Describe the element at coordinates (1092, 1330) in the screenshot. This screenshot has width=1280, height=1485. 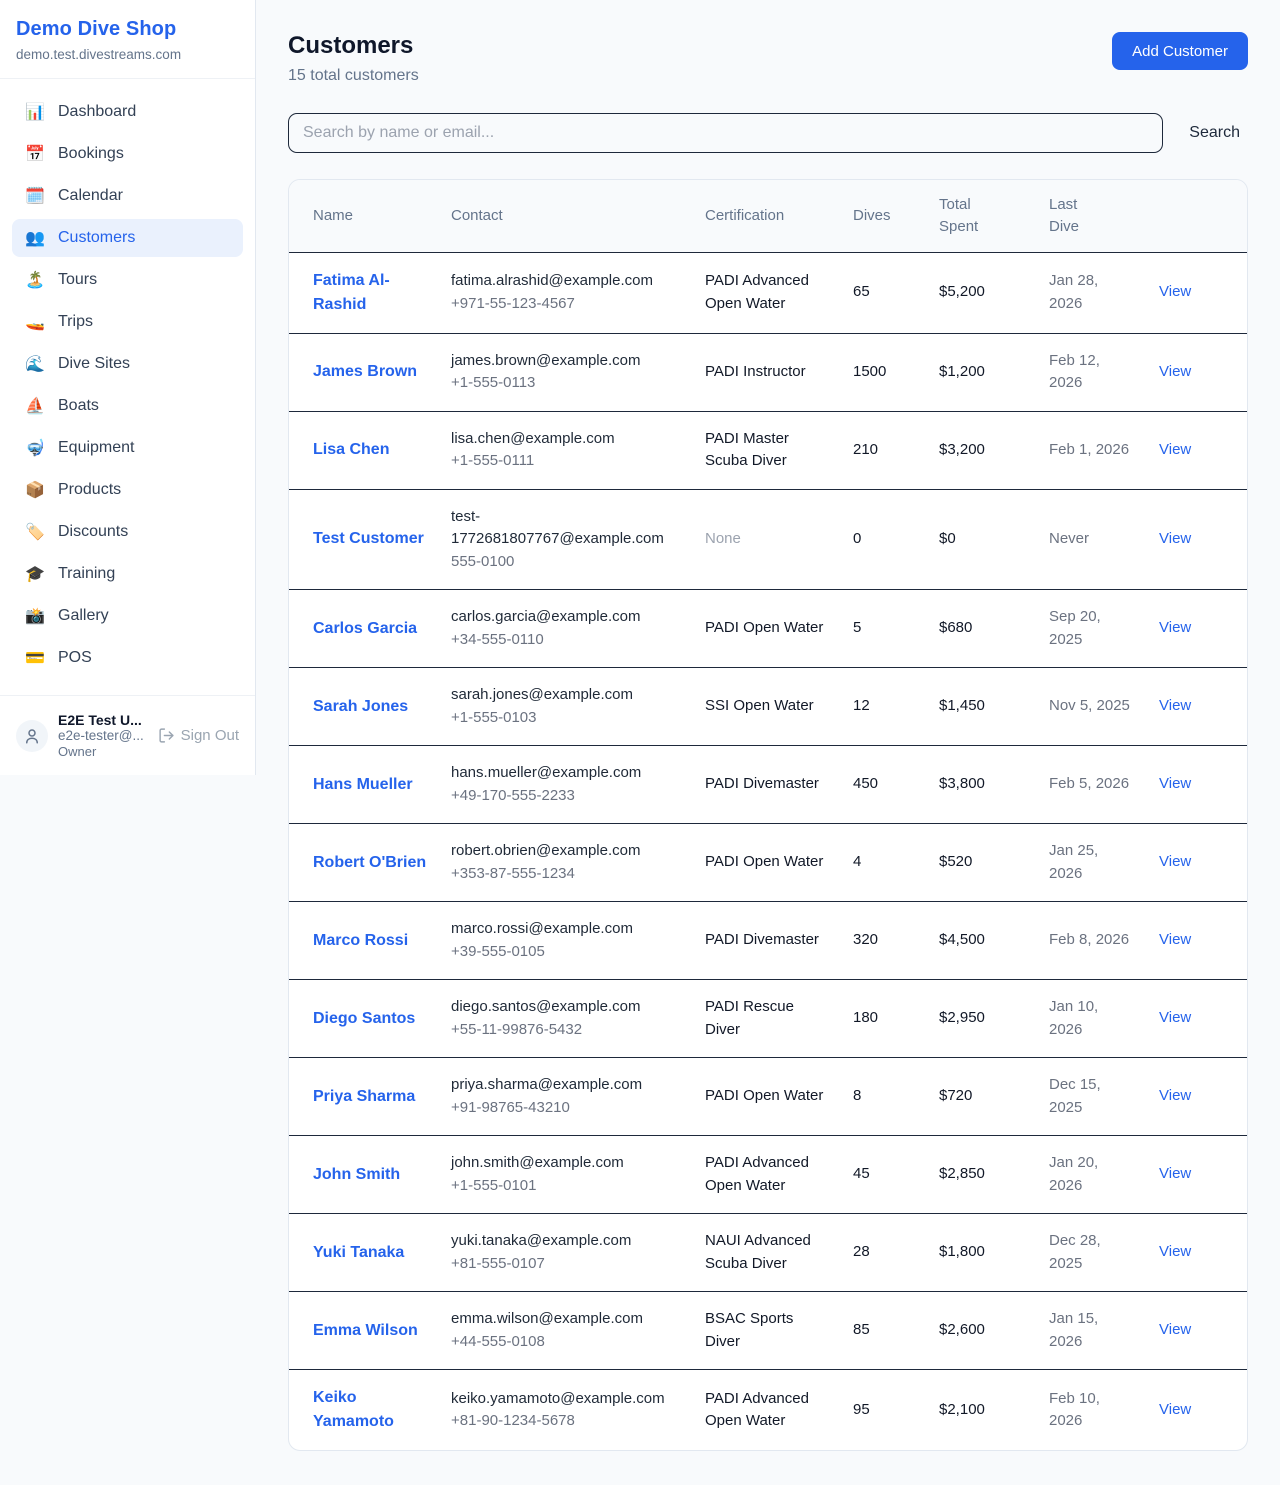
I see `customer-last-dive: Jan 15, 2026` at that location.